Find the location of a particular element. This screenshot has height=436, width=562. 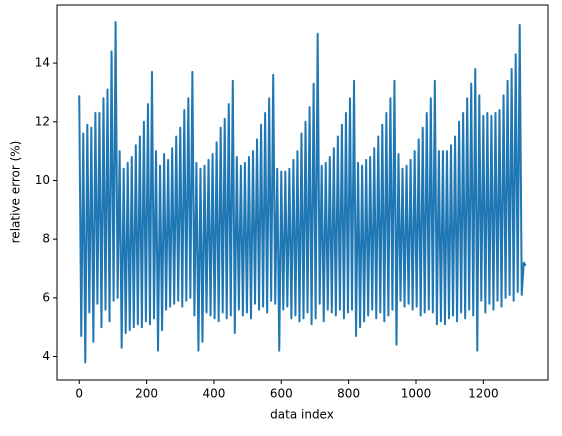

y-tick-label: 4 is located at coordinates (46, 356).